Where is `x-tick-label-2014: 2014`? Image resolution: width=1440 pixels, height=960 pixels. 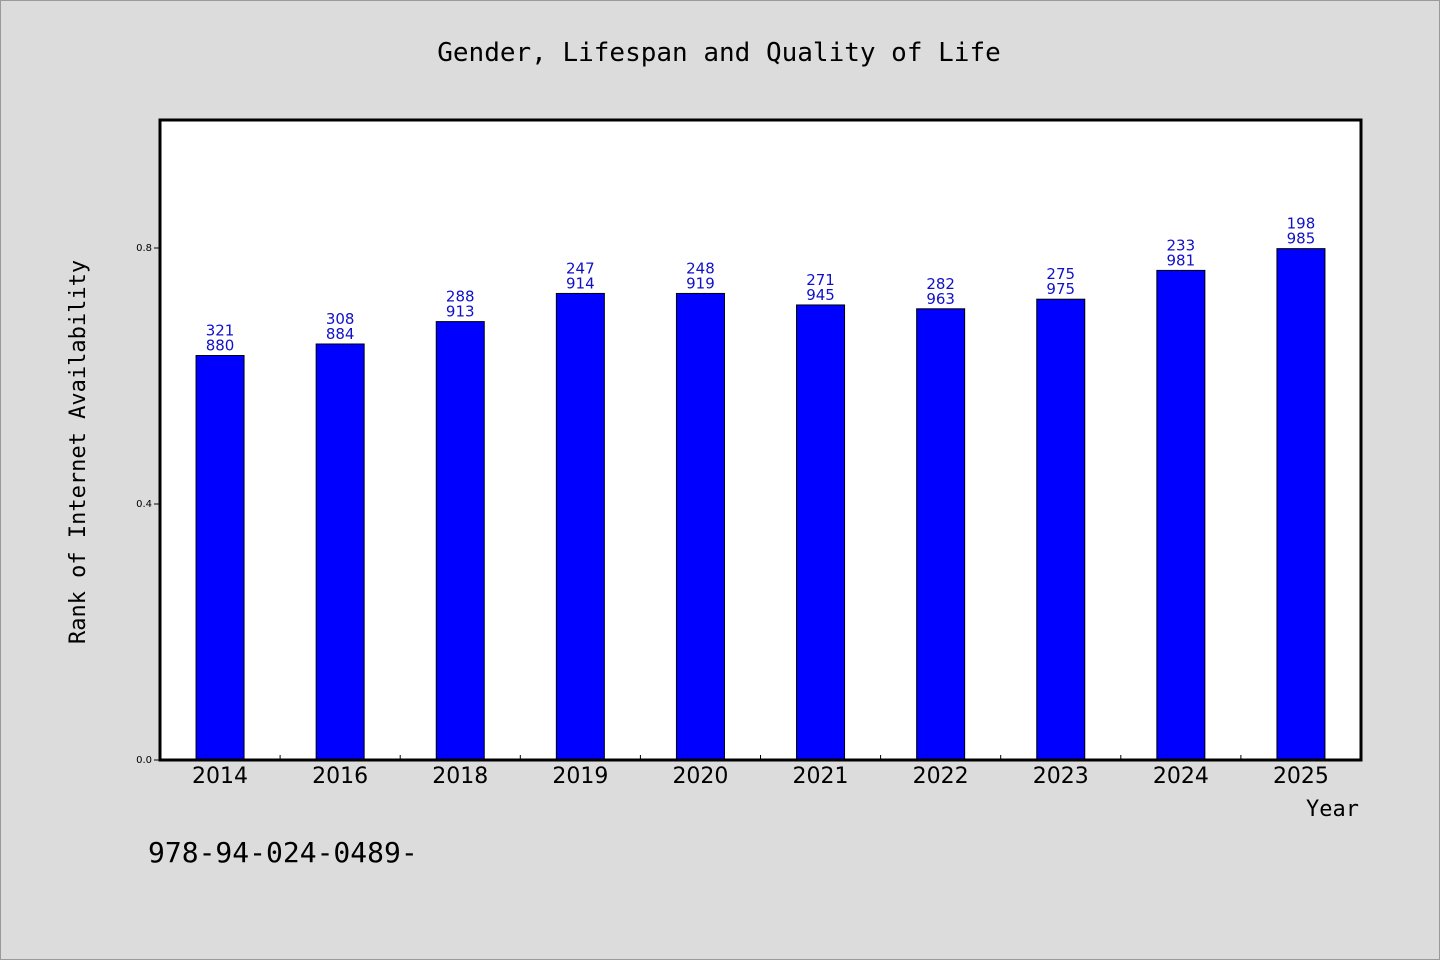
x-tick-label-2014: 2014 is located at coordinates (220, 776).